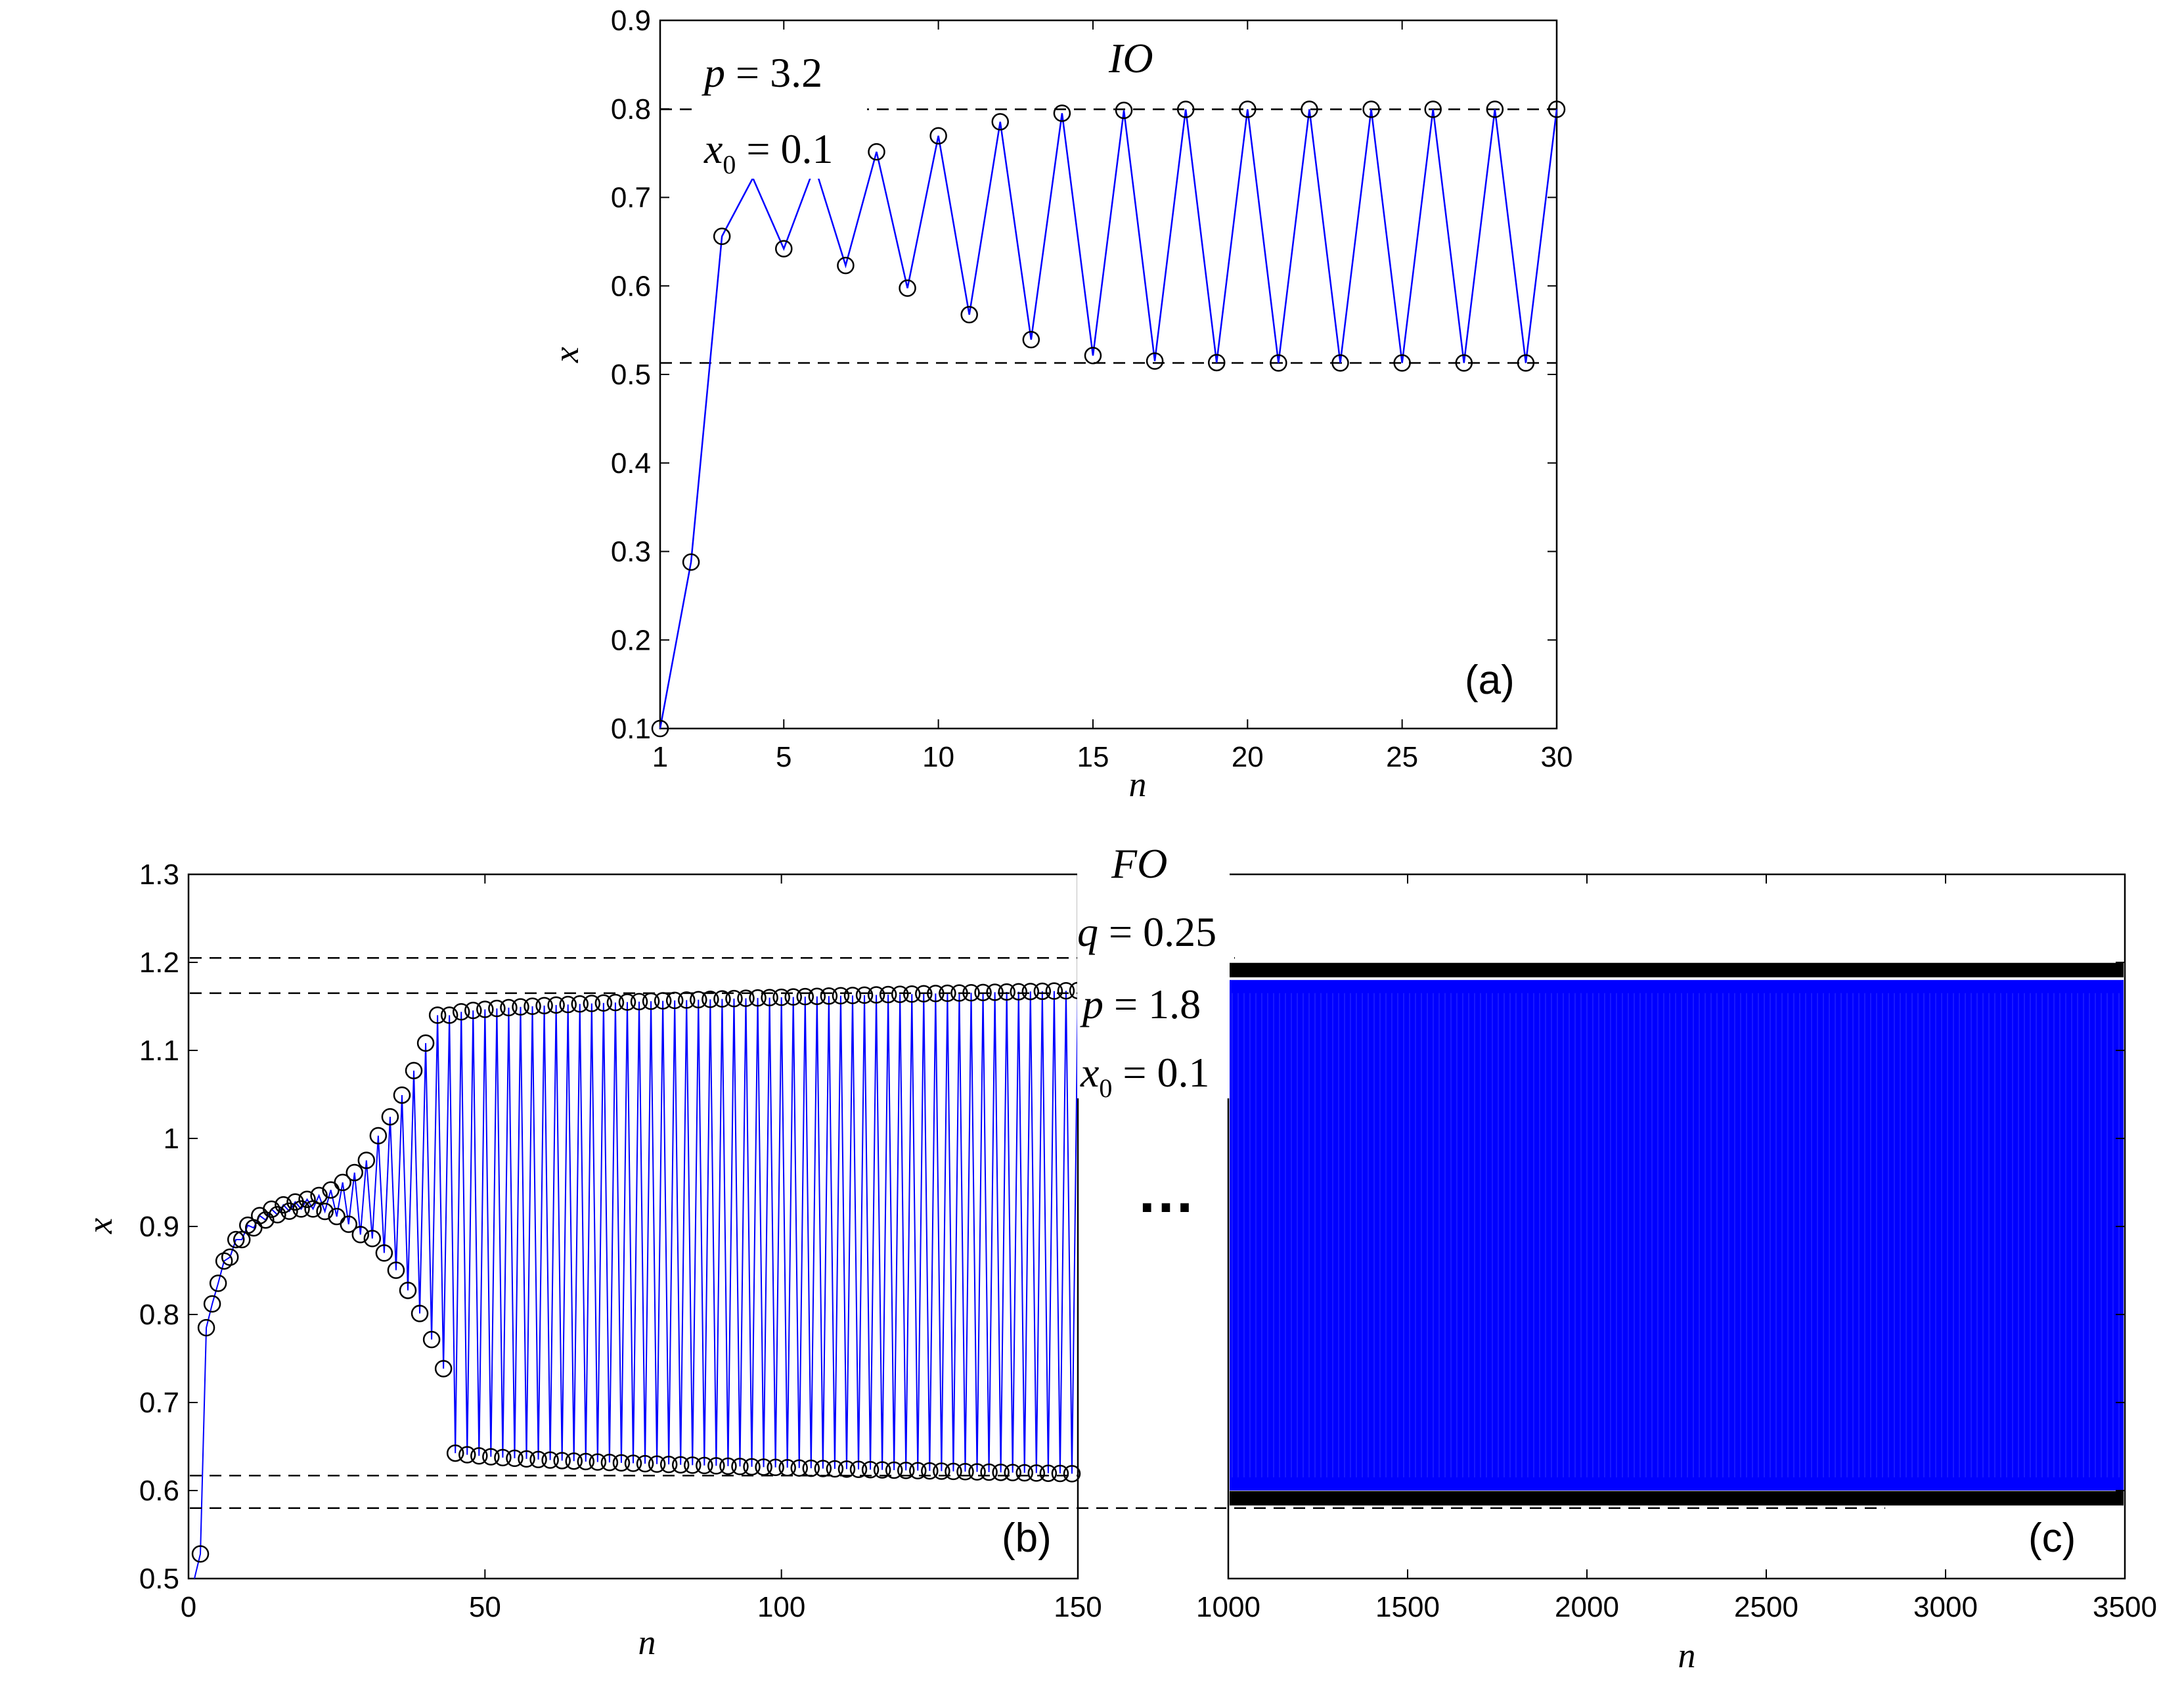 The height and width of the screenshot is (1706, 2184). Describe the element at coordinates (566, 355) in the screenshot. I see `panel-a-ylabel: x` at that location.